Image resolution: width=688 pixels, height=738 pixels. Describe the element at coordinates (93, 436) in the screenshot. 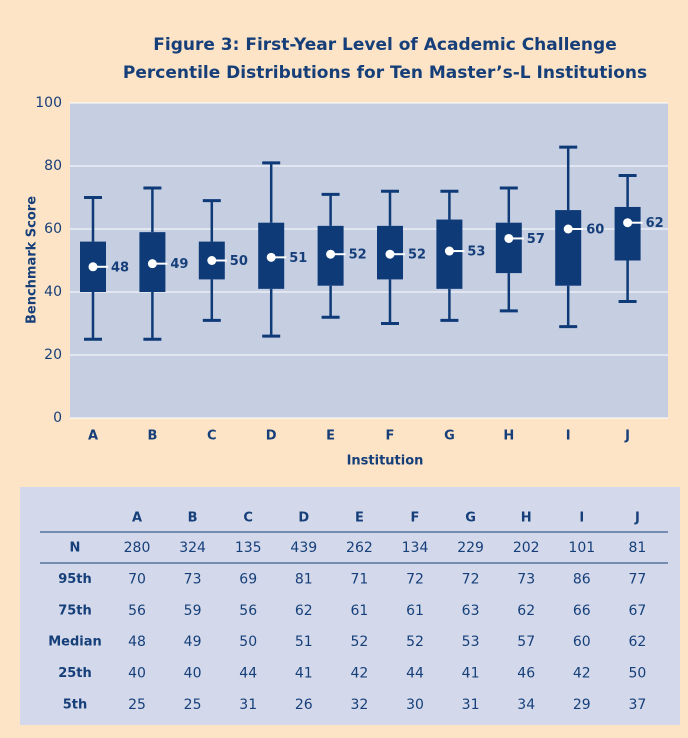

I see `x-tick-label: A` at that location.